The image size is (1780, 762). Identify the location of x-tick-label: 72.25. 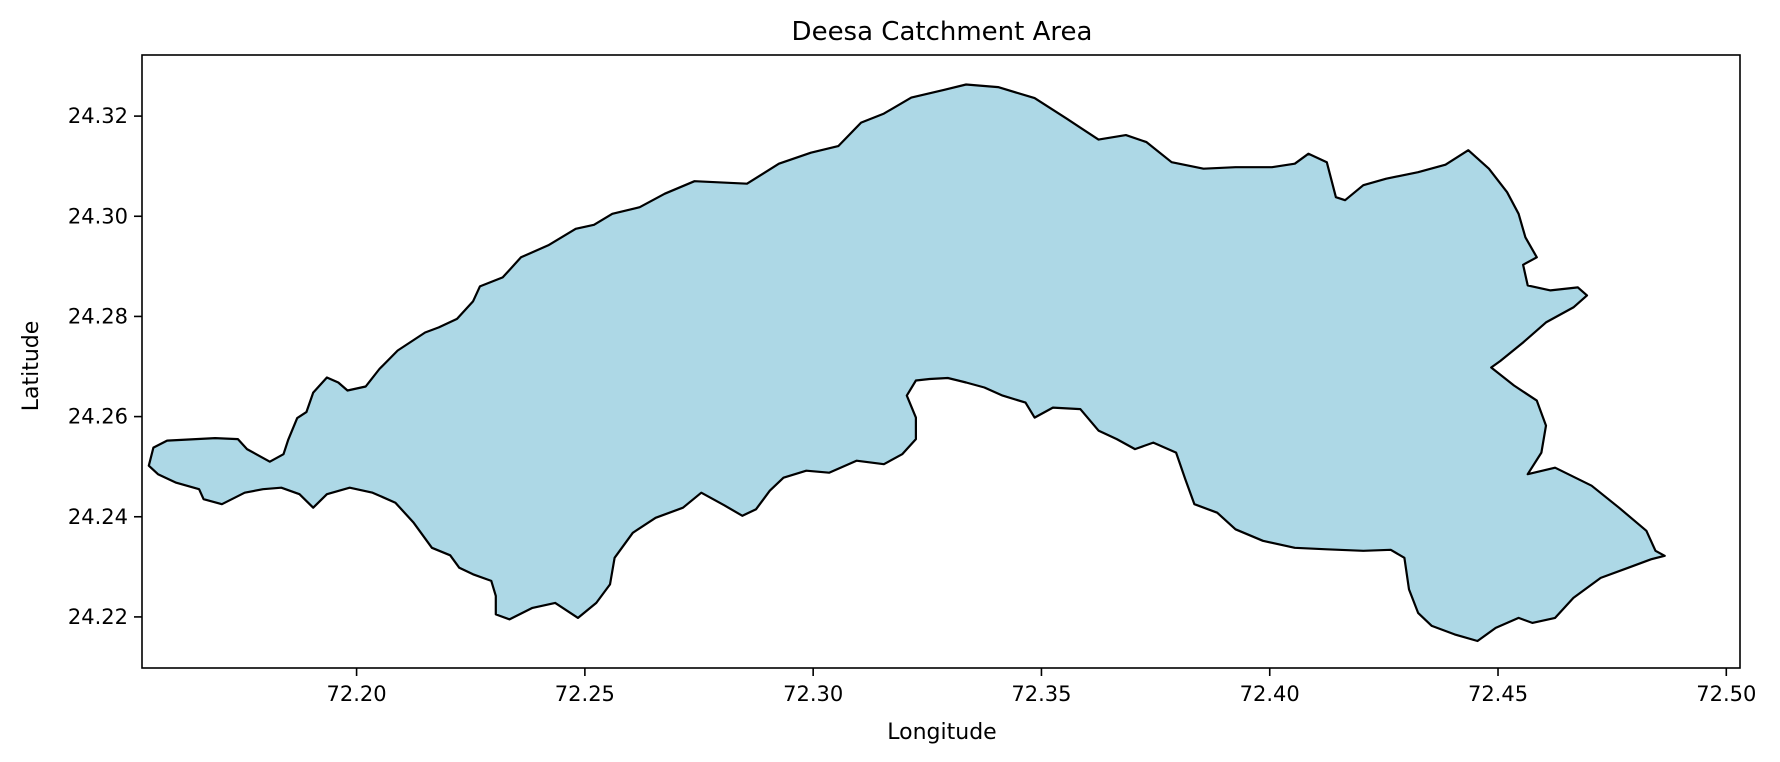
(585, 694).